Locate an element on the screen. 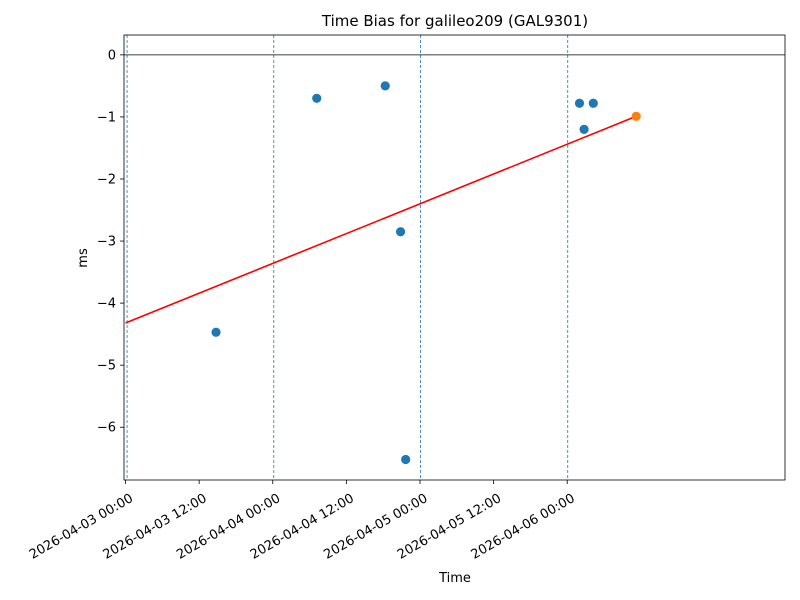 The width and height of the screenshot is (800, 600). y-tick-label: −4 is located at coordinates (106, 304).